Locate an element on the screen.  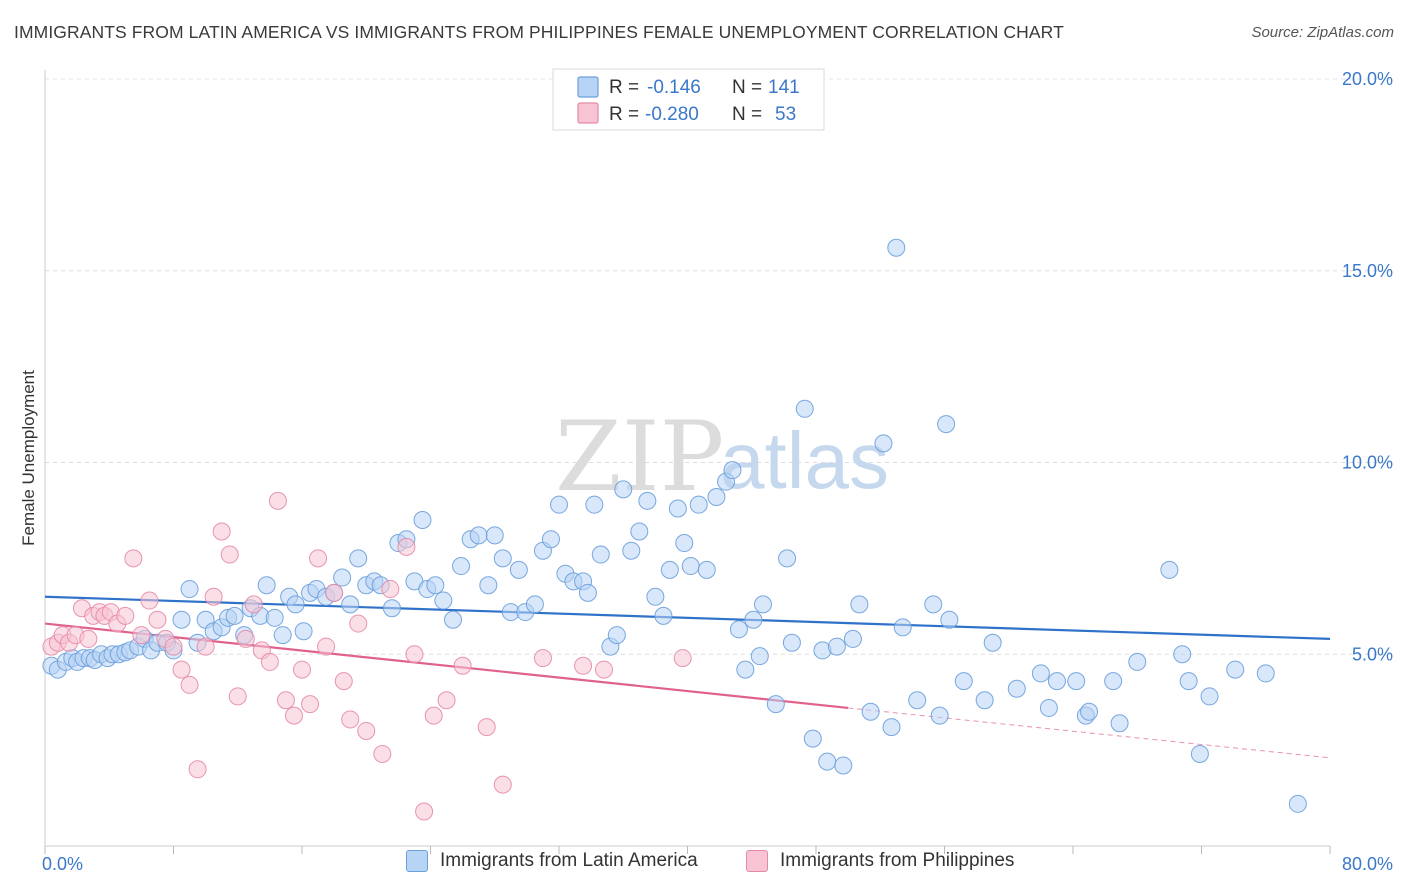
y-axis-label: Female Unemployment is located at coordinates (28, 458).